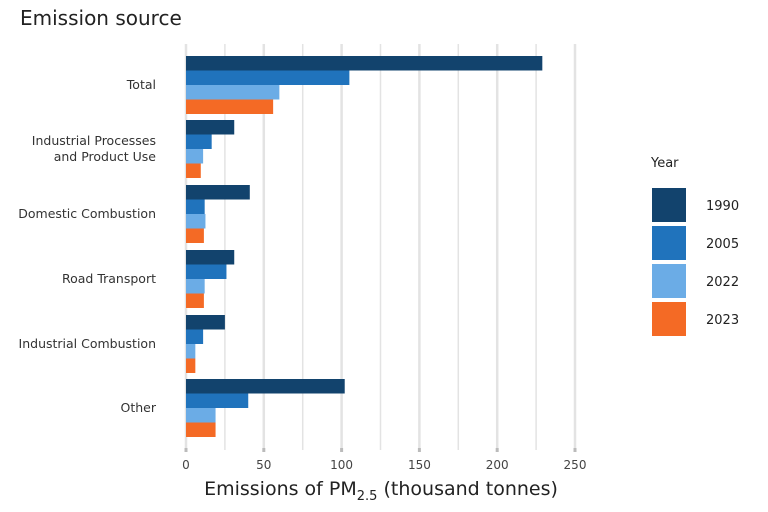 The width and height of the screenshot is (768, 512). What do you see at coordinates (497, 465) in the screenshot?
I see `x-tick-label: 200` at bounding box center [497, 465].